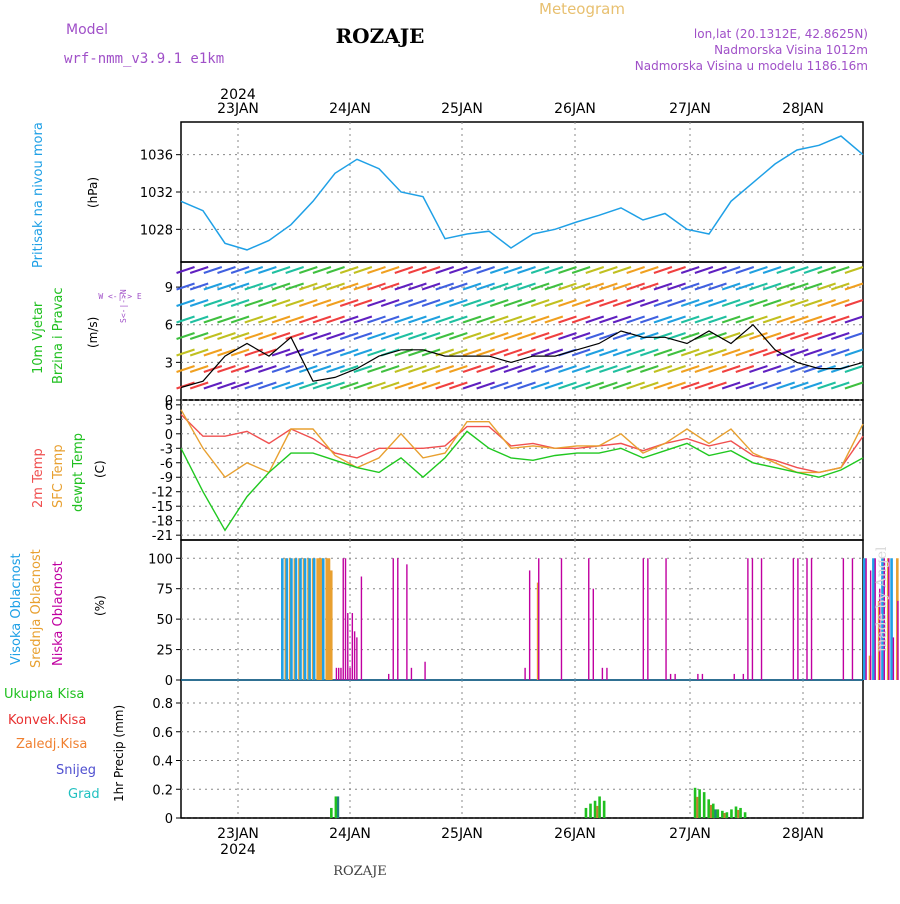  Describe the element at coordinates (169, 420) in the screenshot. I see `temp-tick-label: 3` at that location.